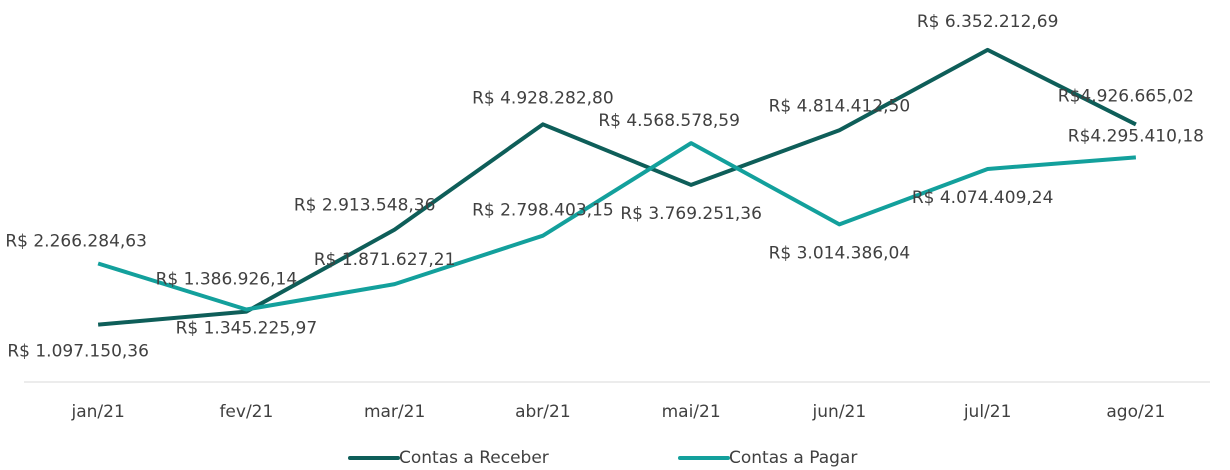 The width and height of the screenshot is (1230, 470). What do you see at coordinates (246, 412) in the screenshot?
I see `x-tick-label: fev/21` at bounding box center [246, 412].